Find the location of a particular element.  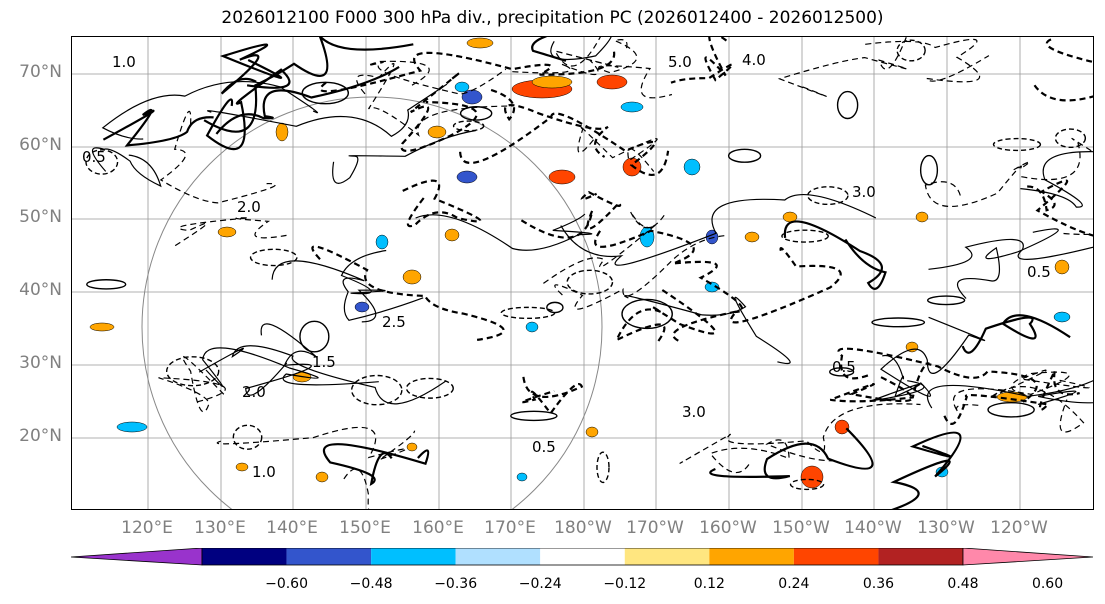

latitude-label: 20°N is located at coordinates (40, 436).